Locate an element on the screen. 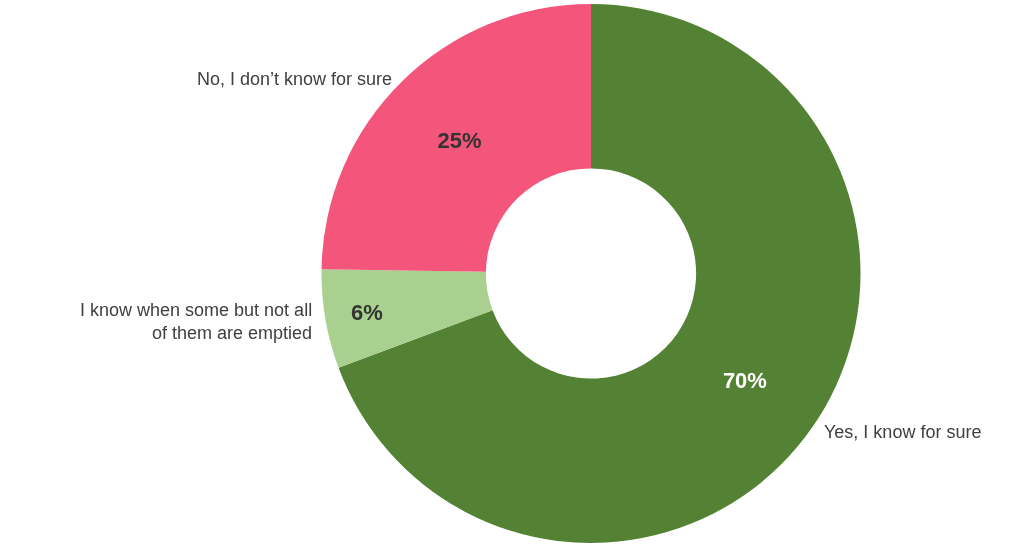  data-label: 25% is located at coordinates (459, 140).